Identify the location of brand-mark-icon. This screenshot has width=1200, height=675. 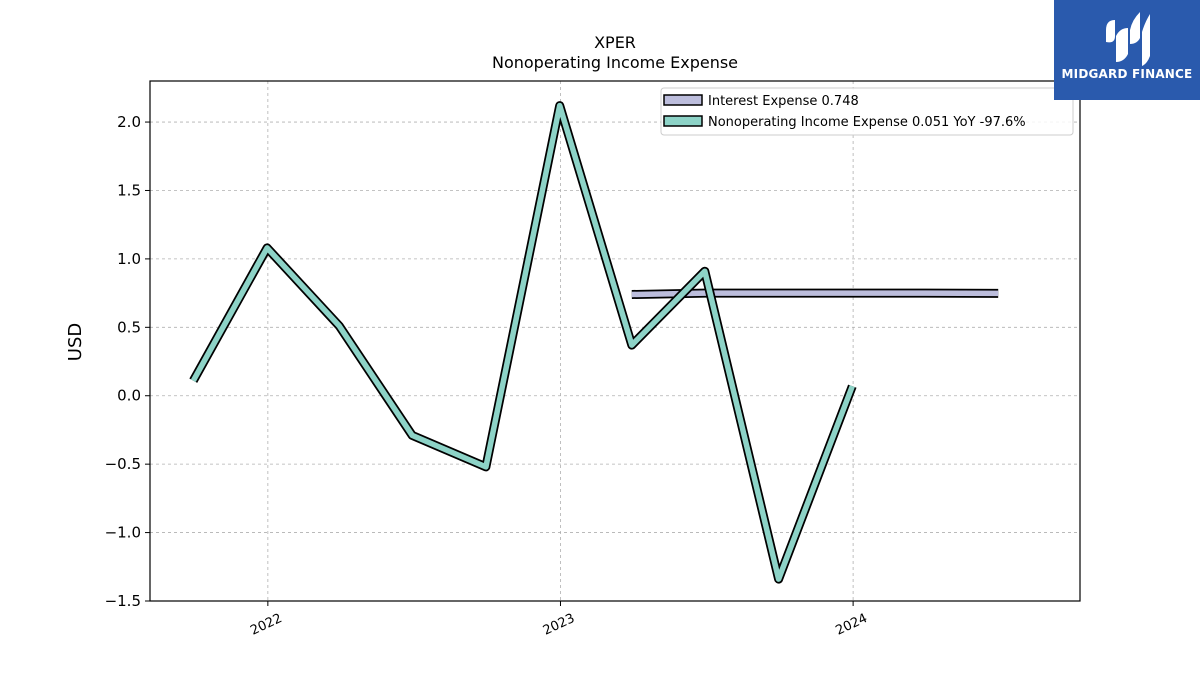
(1128, 39).